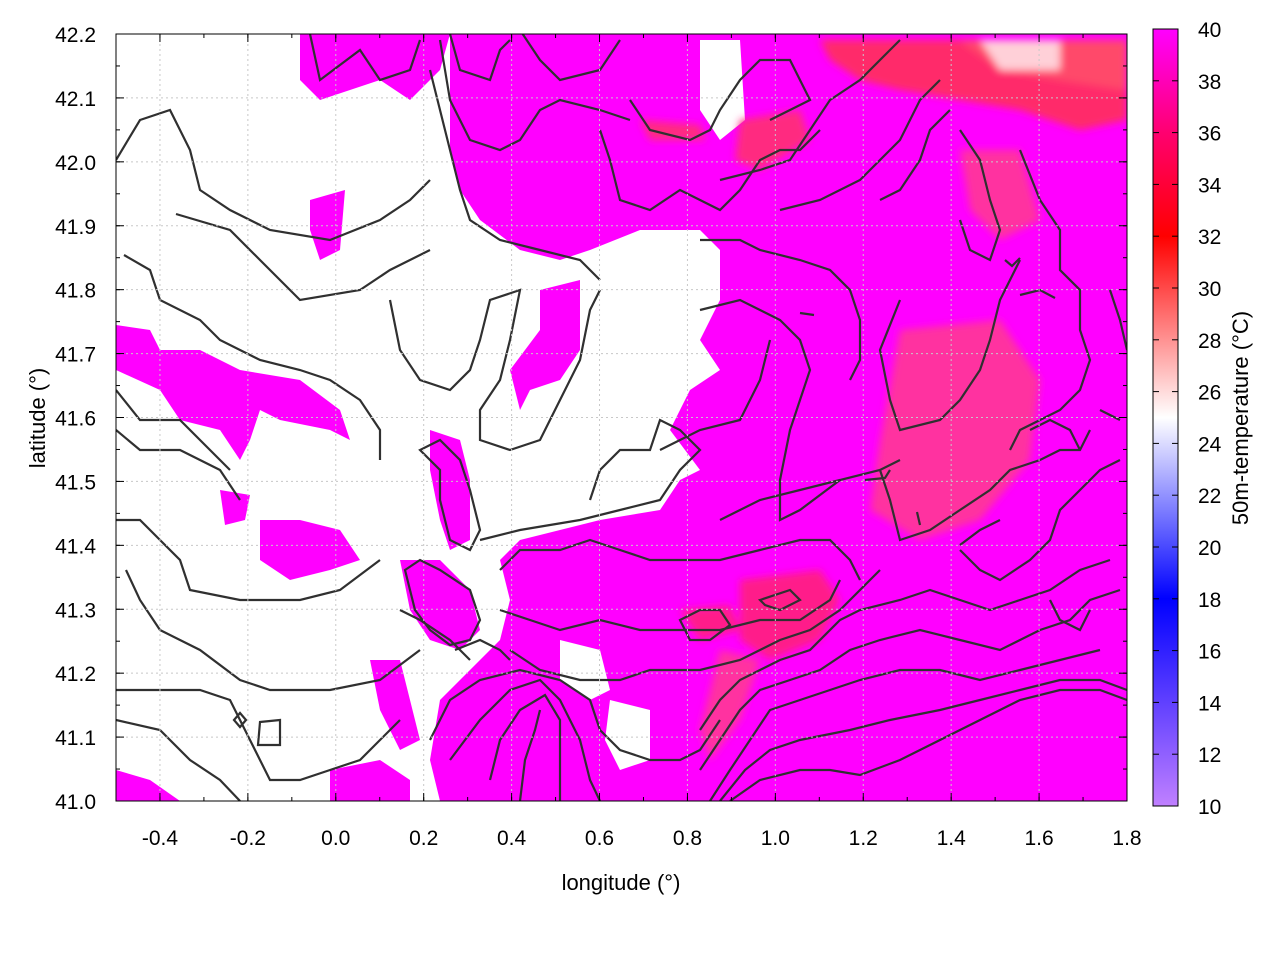 The height and width of the screenshot is (960, 1280). What do you see at coordinates (75, 35) in the screenshot?
I see `y-tick-label: 42.2` at bounding box center [75, 35].